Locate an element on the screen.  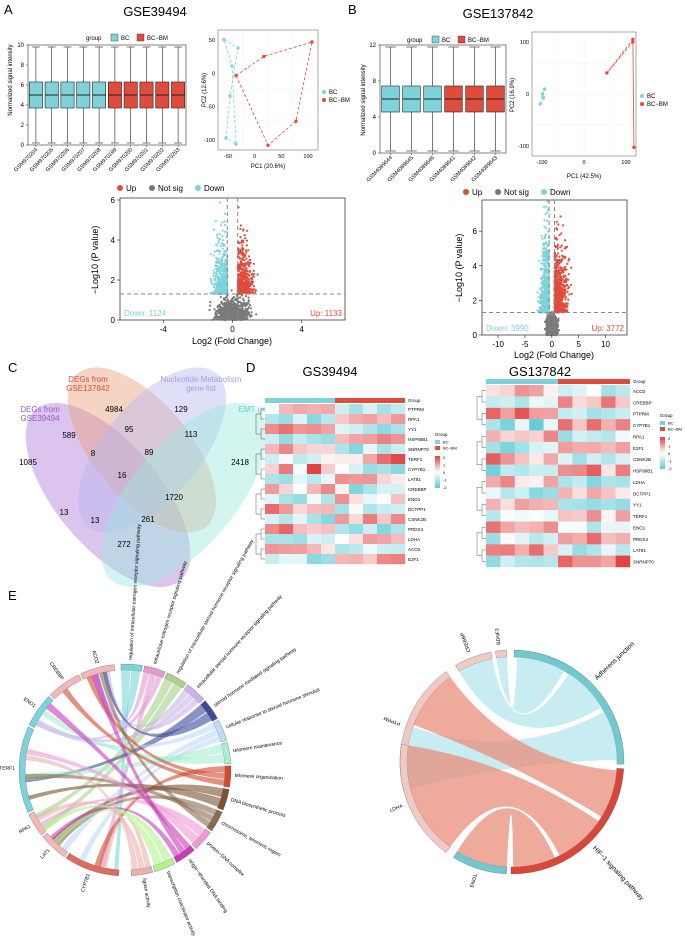
pca-ytick: 0 is located at coordinates (527, 95).